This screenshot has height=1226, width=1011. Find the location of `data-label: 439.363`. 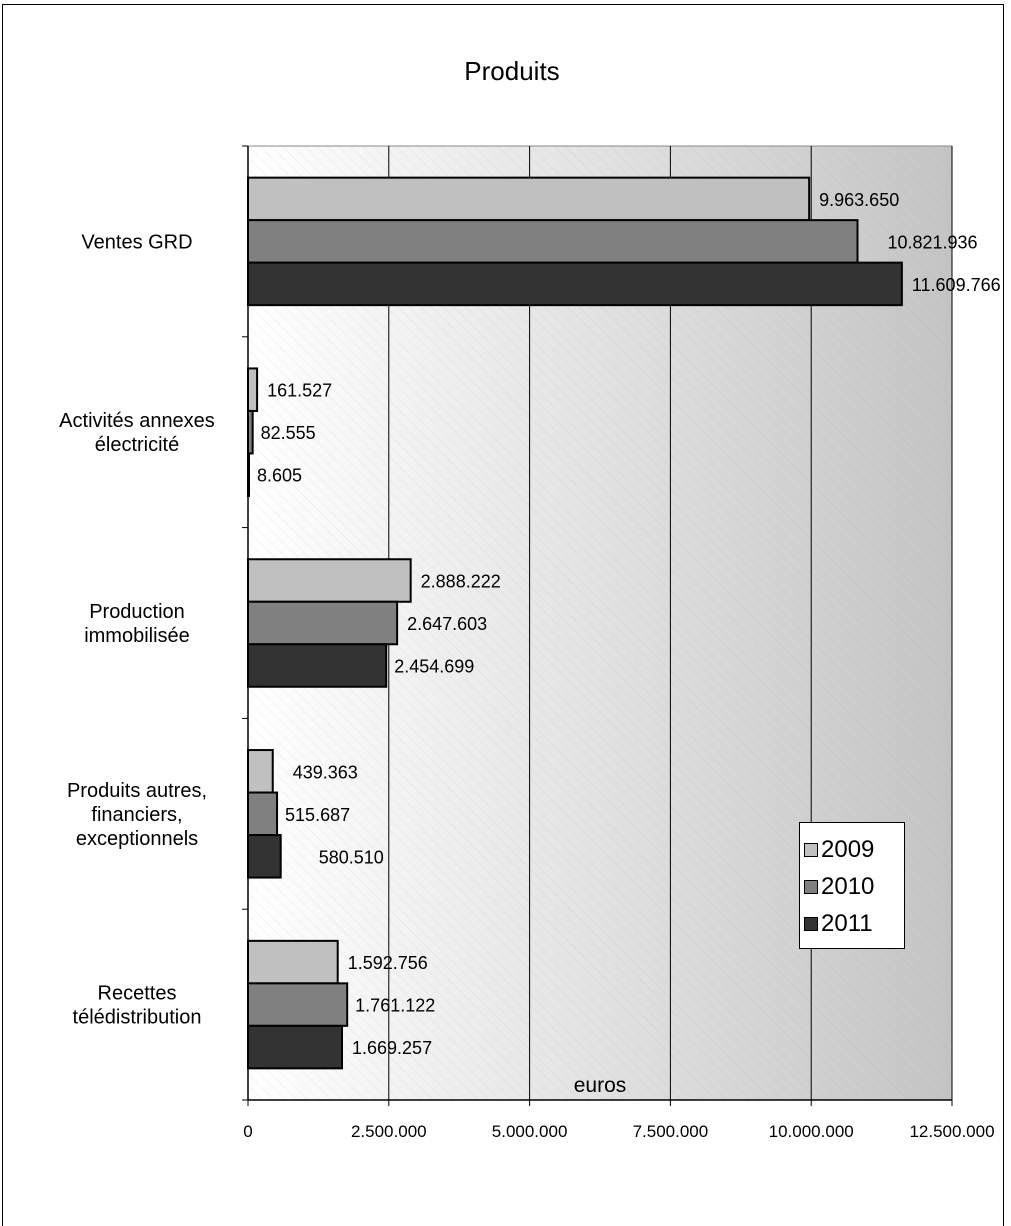

data-label: 439.363 is located at coordinates (325, 772).